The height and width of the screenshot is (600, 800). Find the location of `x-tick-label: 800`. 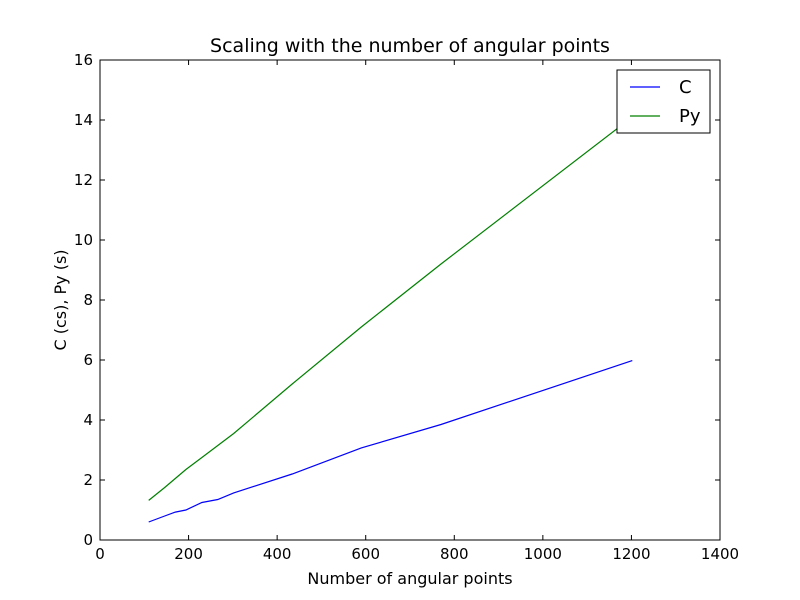

x-tick-label: 800 is located at coordinates (454, 554).